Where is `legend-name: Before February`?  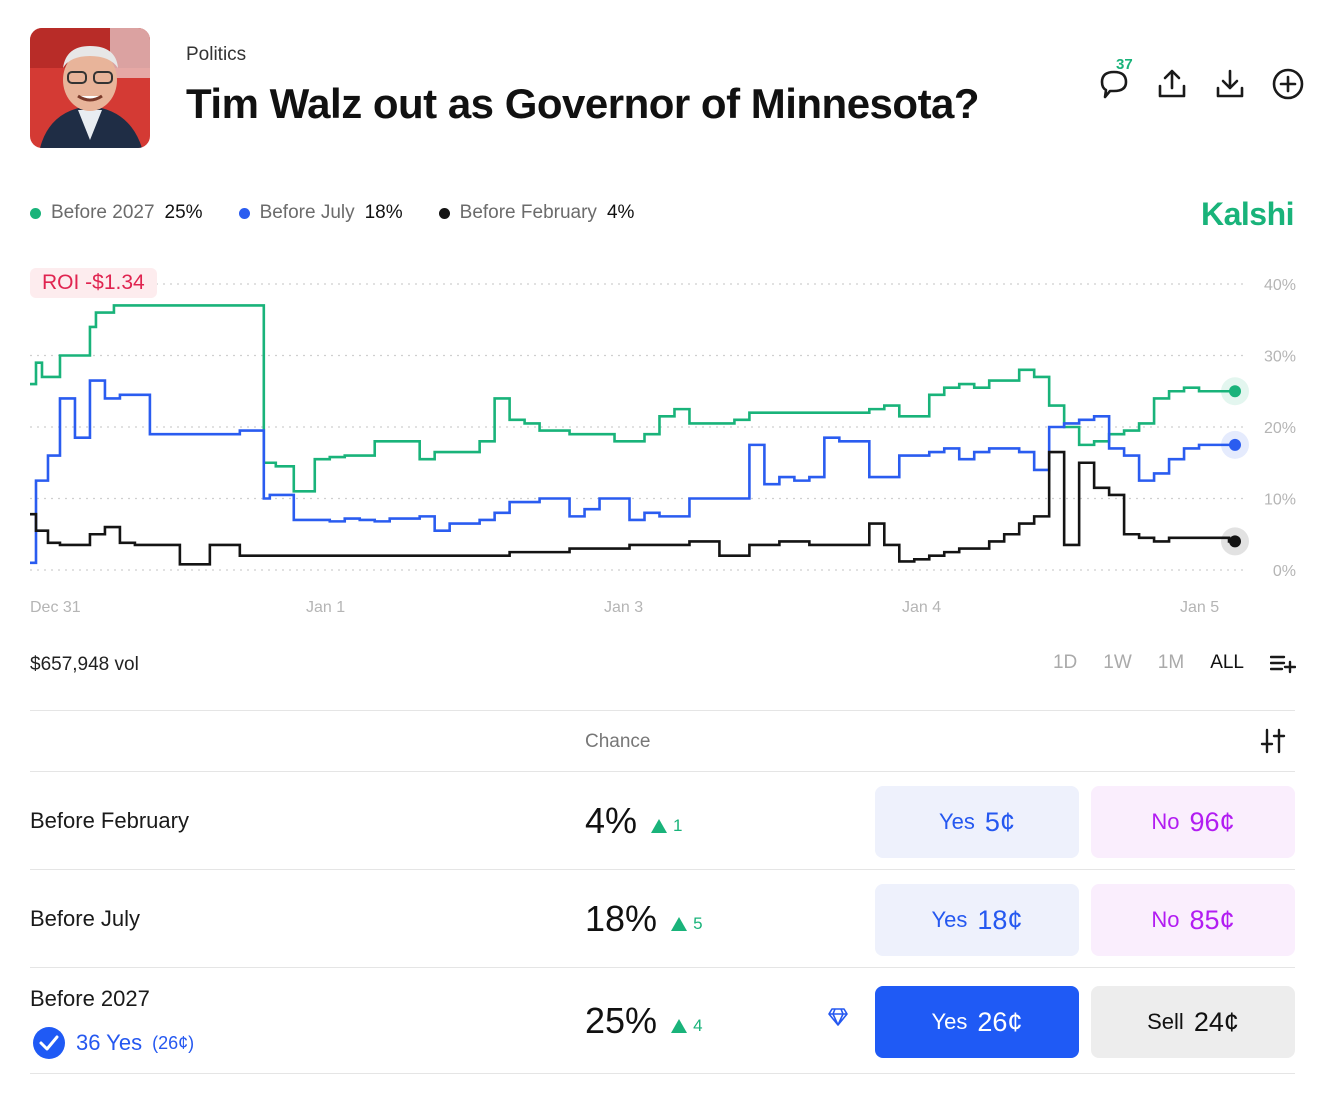
legend-name: Before February is located at coordinates (528, 212).